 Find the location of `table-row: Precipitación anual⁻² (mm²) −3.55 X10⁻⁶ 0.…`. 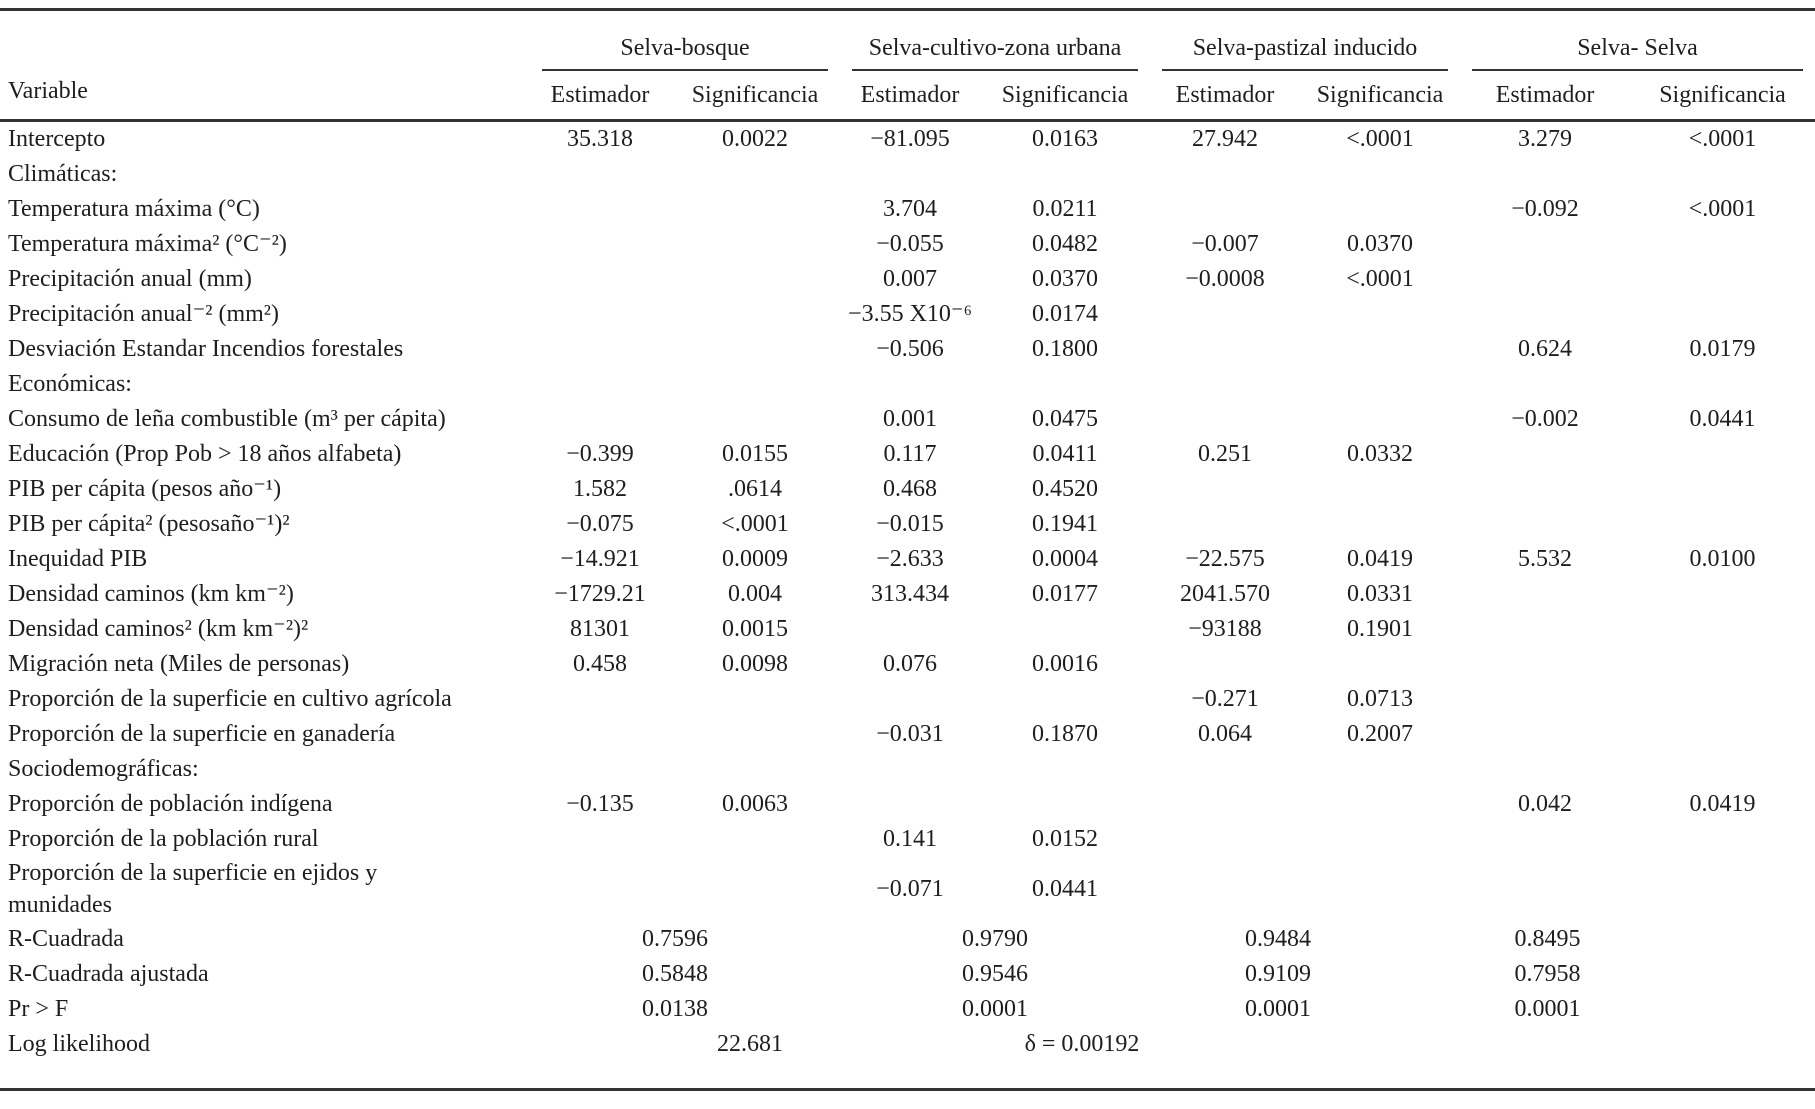

table-row: Precipitación anual⁻² (mm²) −3.55 X10⁻⁶ 0.… is located at coordinates (907, 314).